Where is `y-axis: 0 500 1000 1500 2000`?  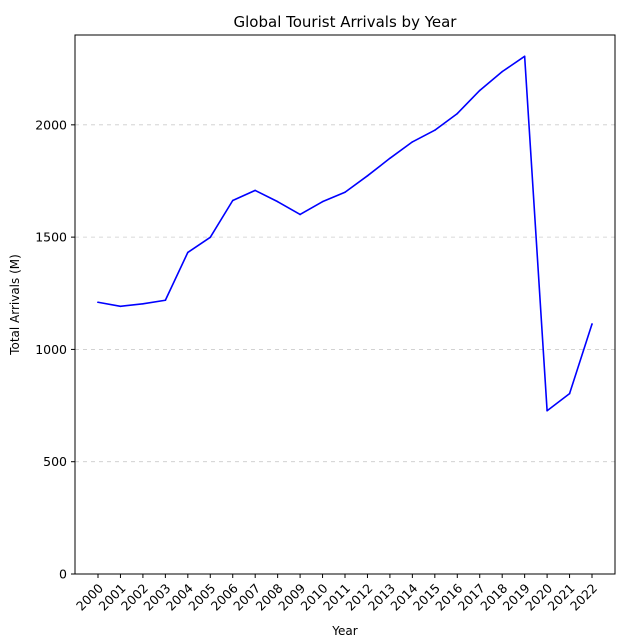 y-axis: 0 500 1000 1500 2000 is located at coordinates (55, 349).